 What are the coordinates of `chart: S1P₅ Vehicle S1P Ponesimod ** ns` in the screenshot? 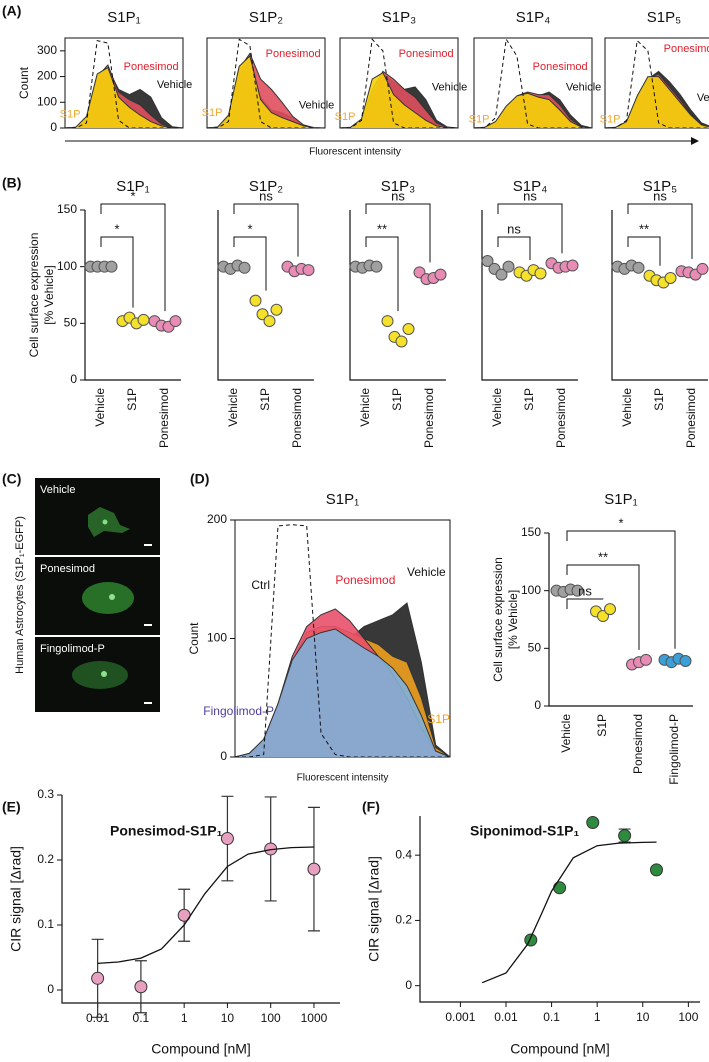 It's located at (660, 313).